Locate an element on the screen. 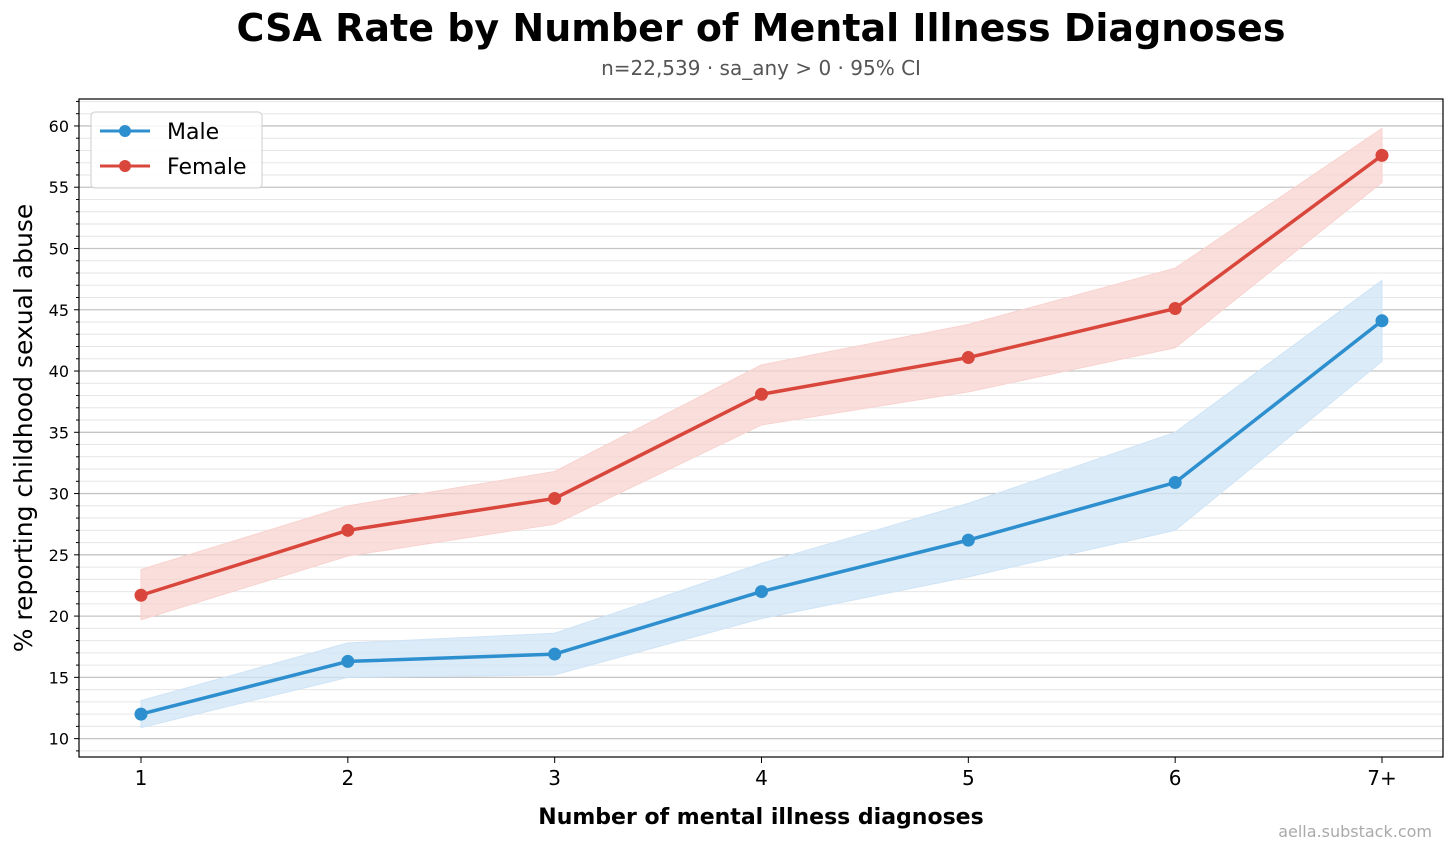  x-tick-label: 4 is located at coordinates (761, 778).